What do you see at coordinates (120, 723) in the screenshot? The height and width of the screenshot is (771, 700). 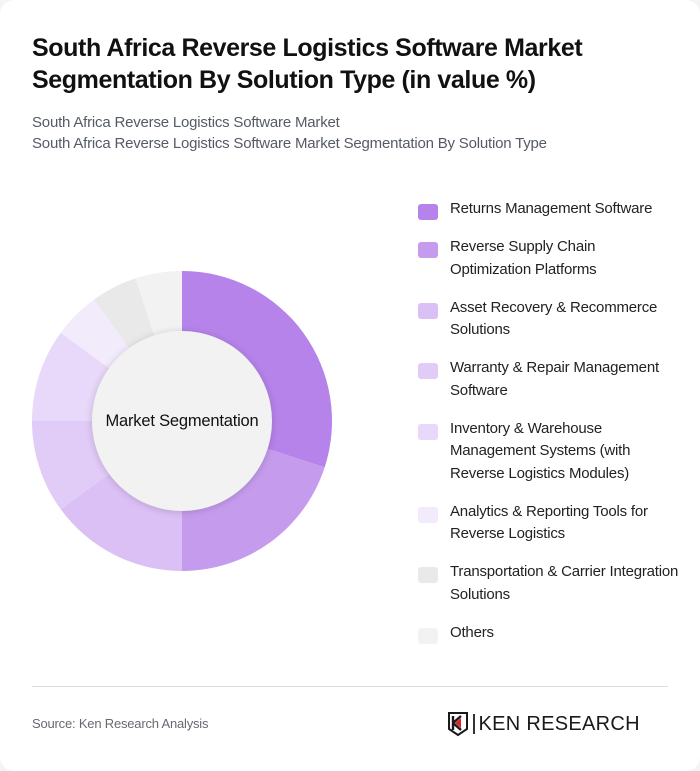 I see `source-note: Source: Ken Research Analysis` at bounding box center [120, 723].